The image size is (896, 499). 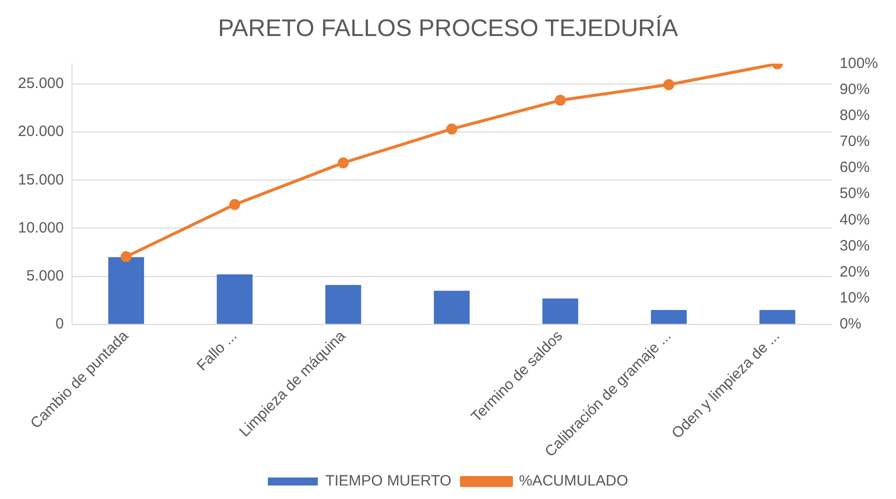 What do you see at coordinates (855, 271) in the screenshot?
I see `y2-tick-label: 20%` at bounding box center [855, 271].